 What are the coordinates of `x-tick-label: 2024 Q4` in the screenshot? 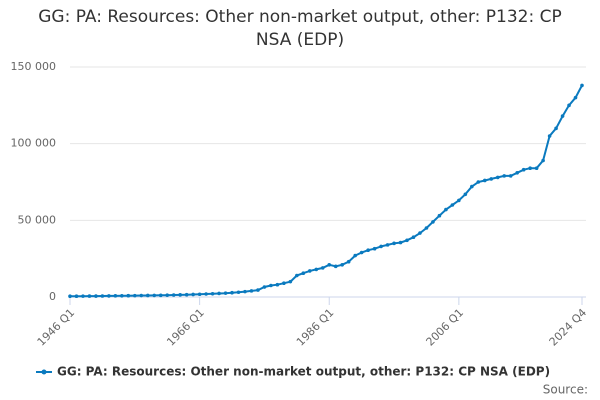 It's located at (568, 327).